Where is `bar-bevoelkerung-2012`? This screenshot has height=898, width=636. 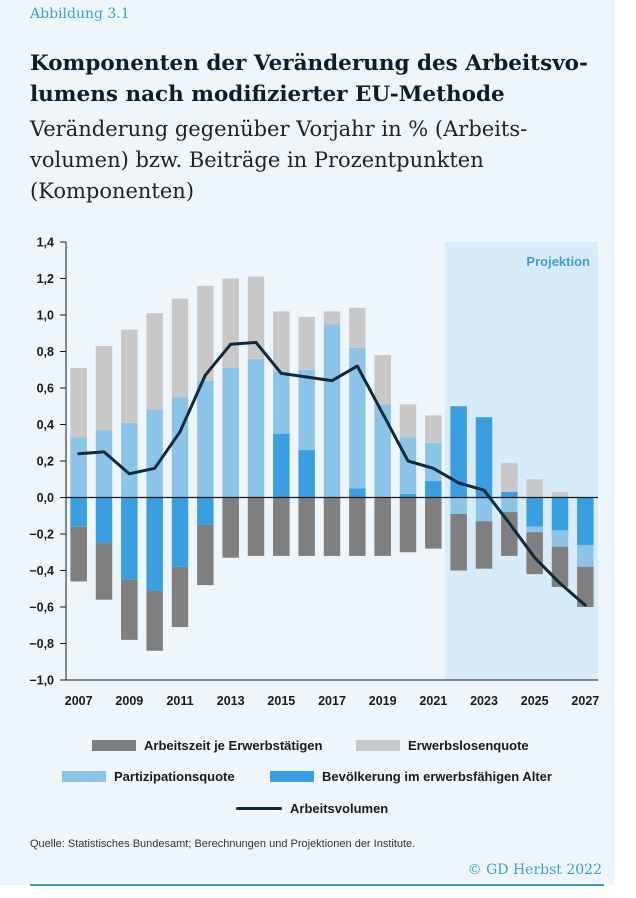
bar-bevoelkerung-2012 is located at coordinates (205, 511).